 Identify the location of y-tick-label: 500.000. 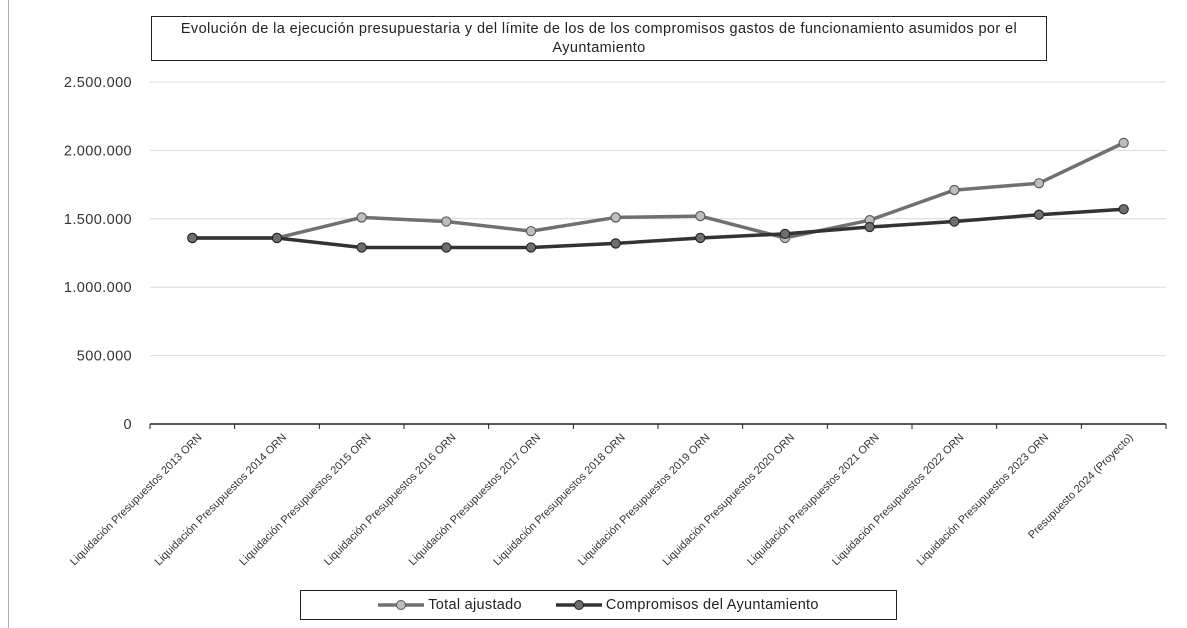
(104, 357).